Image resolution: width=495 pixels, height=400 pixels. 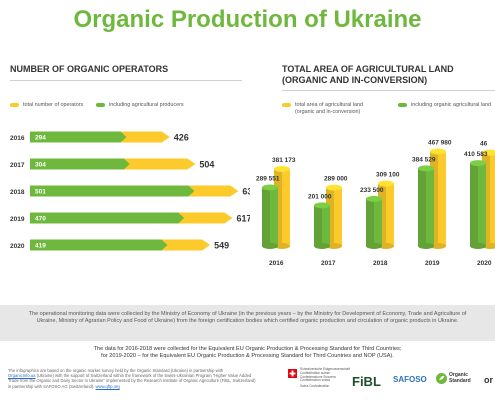 I want to click on organic-land-value-label: 410 583, so click(x=476, y=154).